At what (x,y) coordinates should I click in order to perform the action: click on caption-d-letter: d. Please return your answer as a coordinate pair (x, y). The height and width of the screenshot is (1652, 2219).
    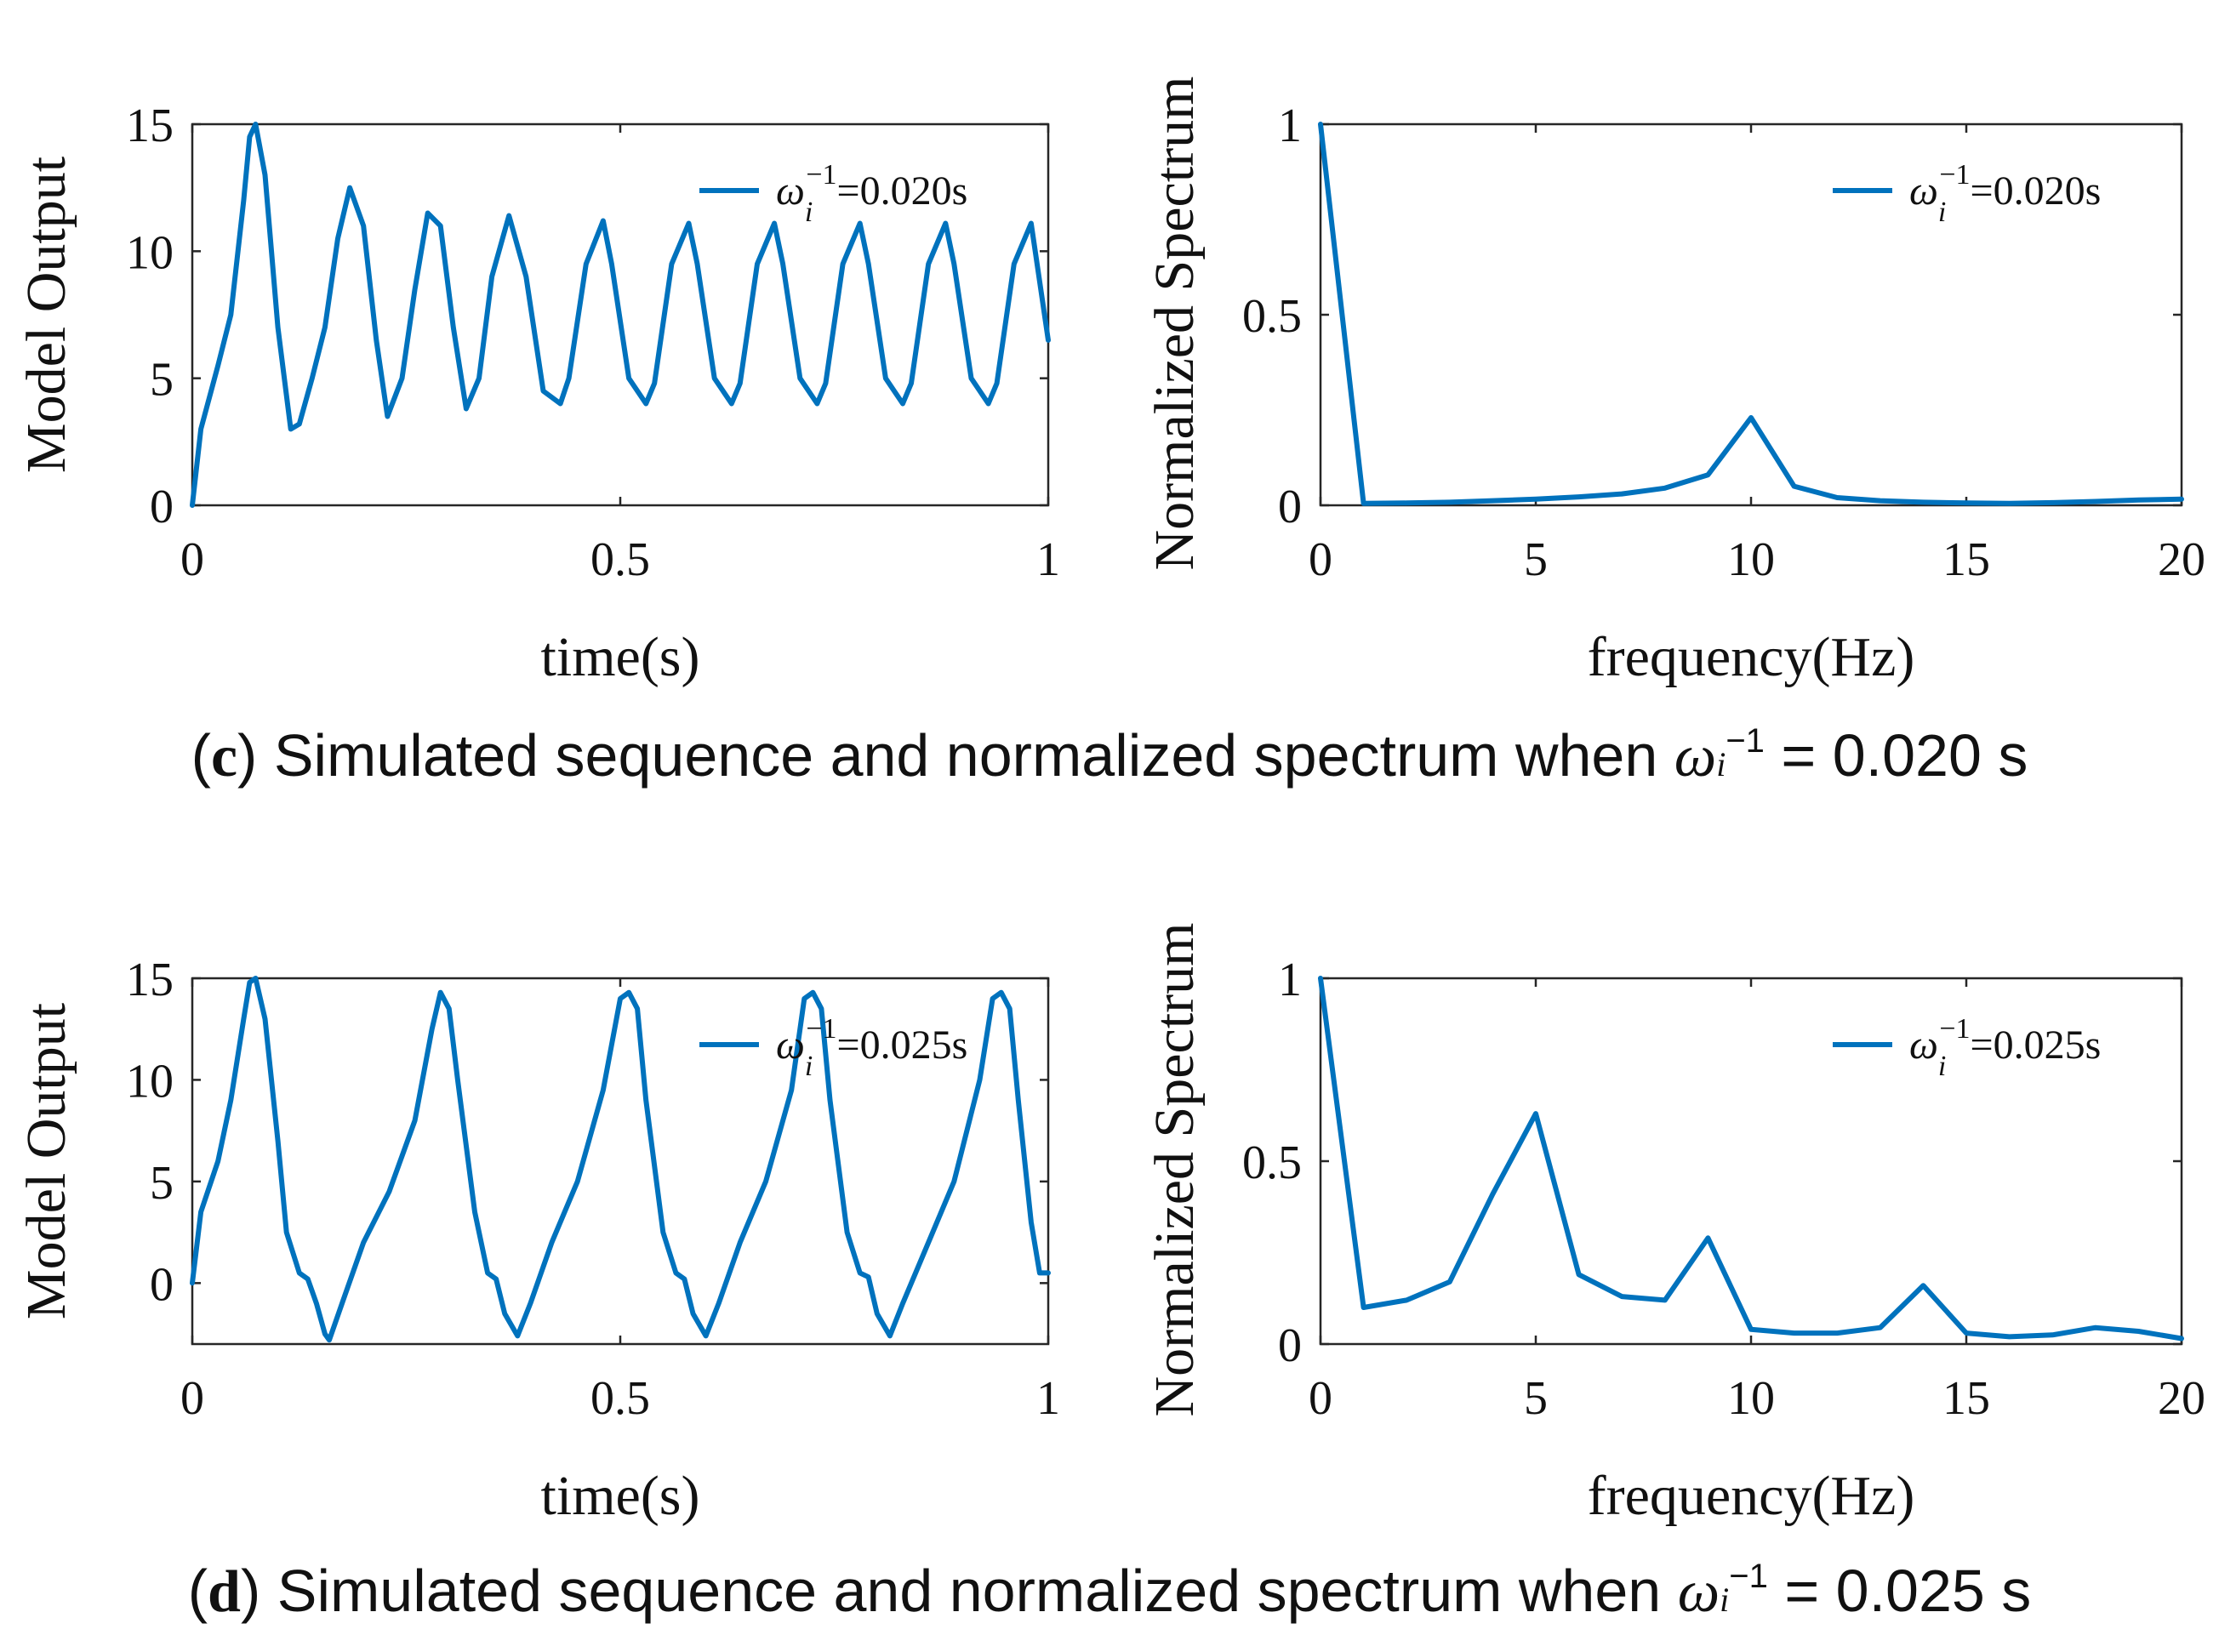
    Looking at the image, I should click on (224, 1592).